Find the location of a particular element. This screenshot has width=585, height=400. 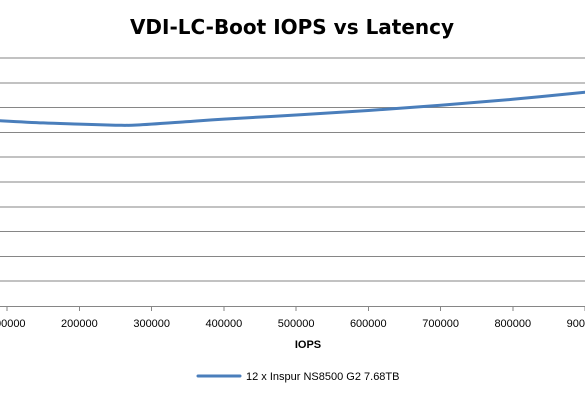

x-tick-label: 900000 is located at coordinates (576, 324).